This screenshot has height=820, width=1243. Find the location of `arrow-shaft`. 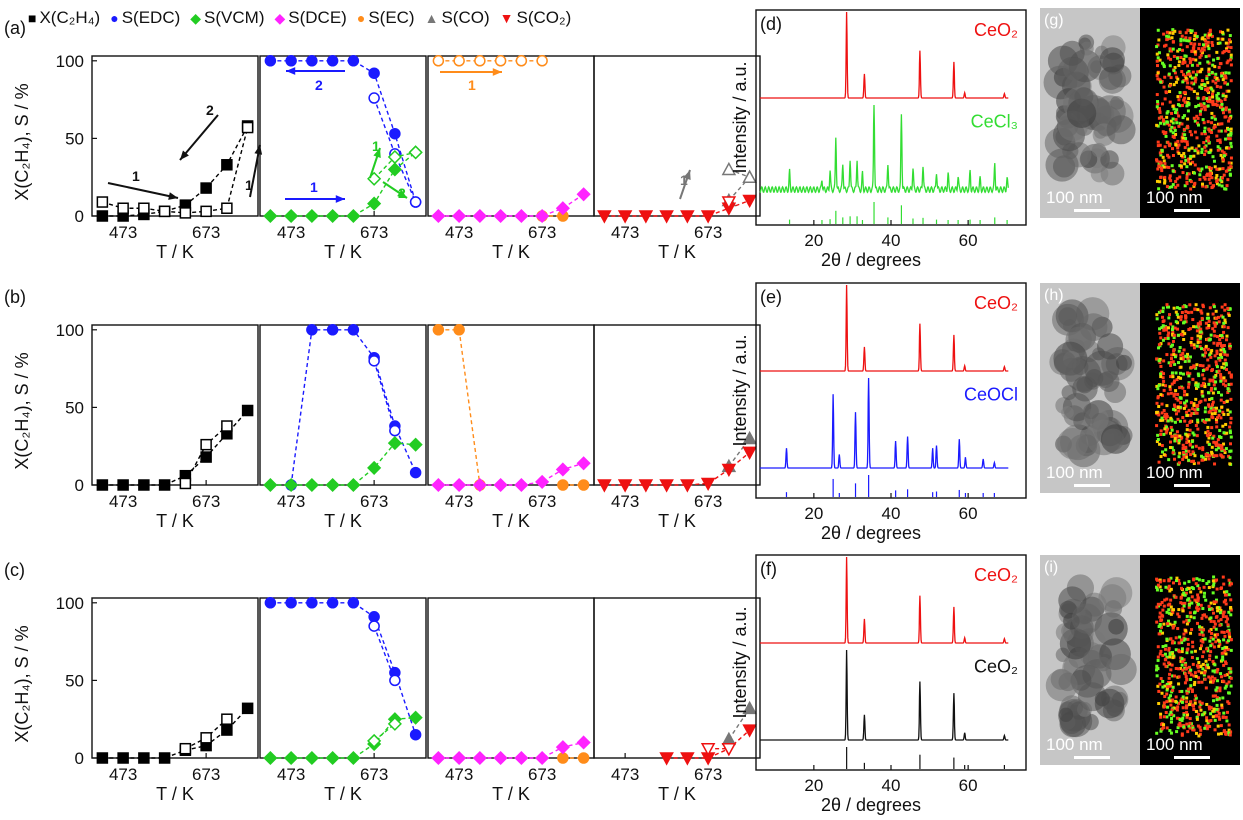

arrow-shaft is located at coordinates (143, 190).